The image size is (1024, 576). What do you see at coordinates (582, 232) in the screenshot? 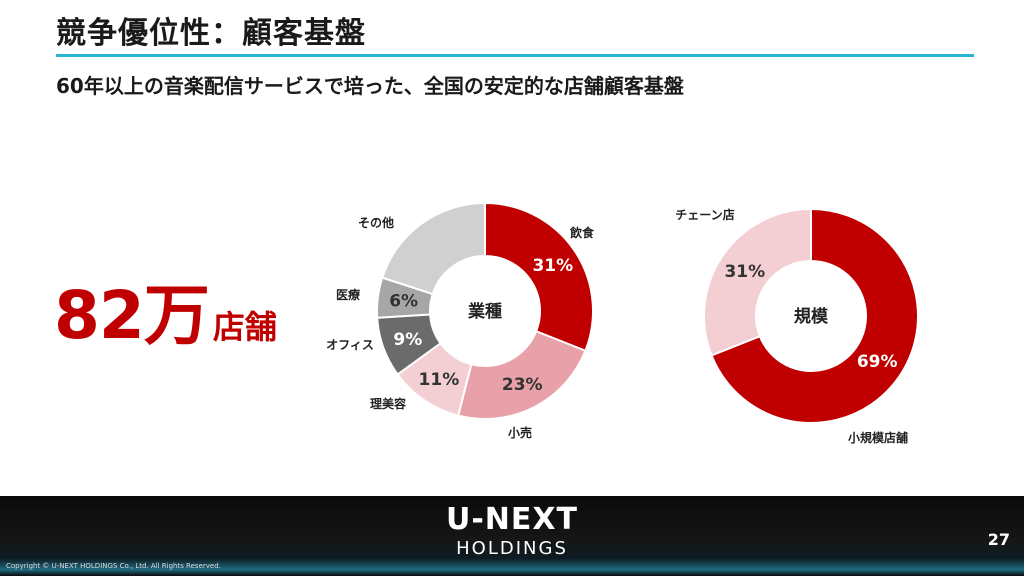
I see `chart1-category-label-1: 飲食` at bounding box center [582, 232].